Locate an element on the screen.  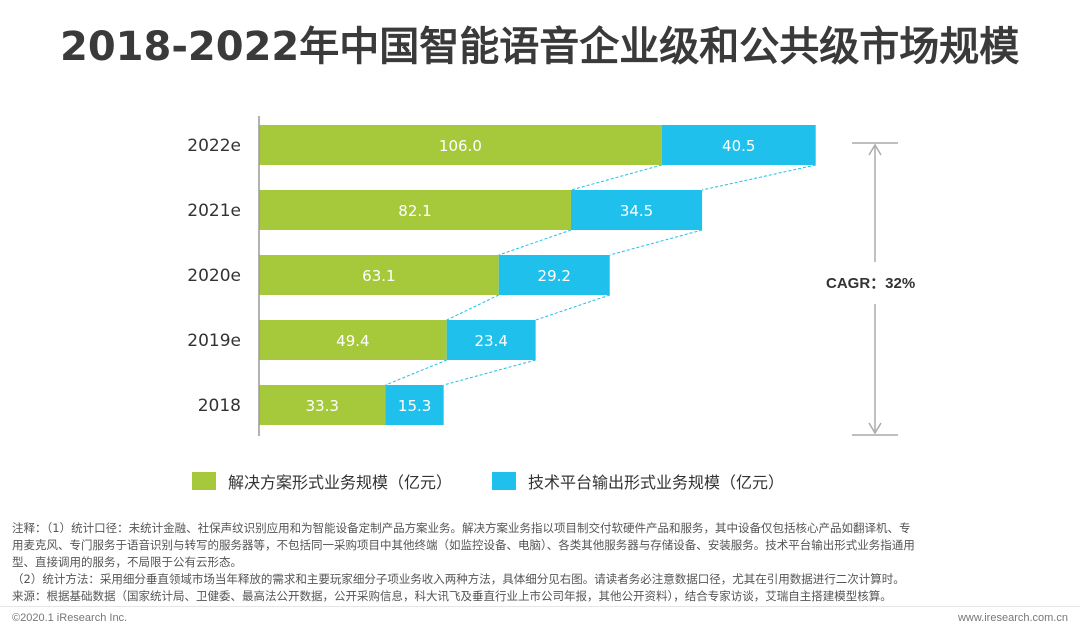
data-label: 33.3 is located at coordinates (322, 406).